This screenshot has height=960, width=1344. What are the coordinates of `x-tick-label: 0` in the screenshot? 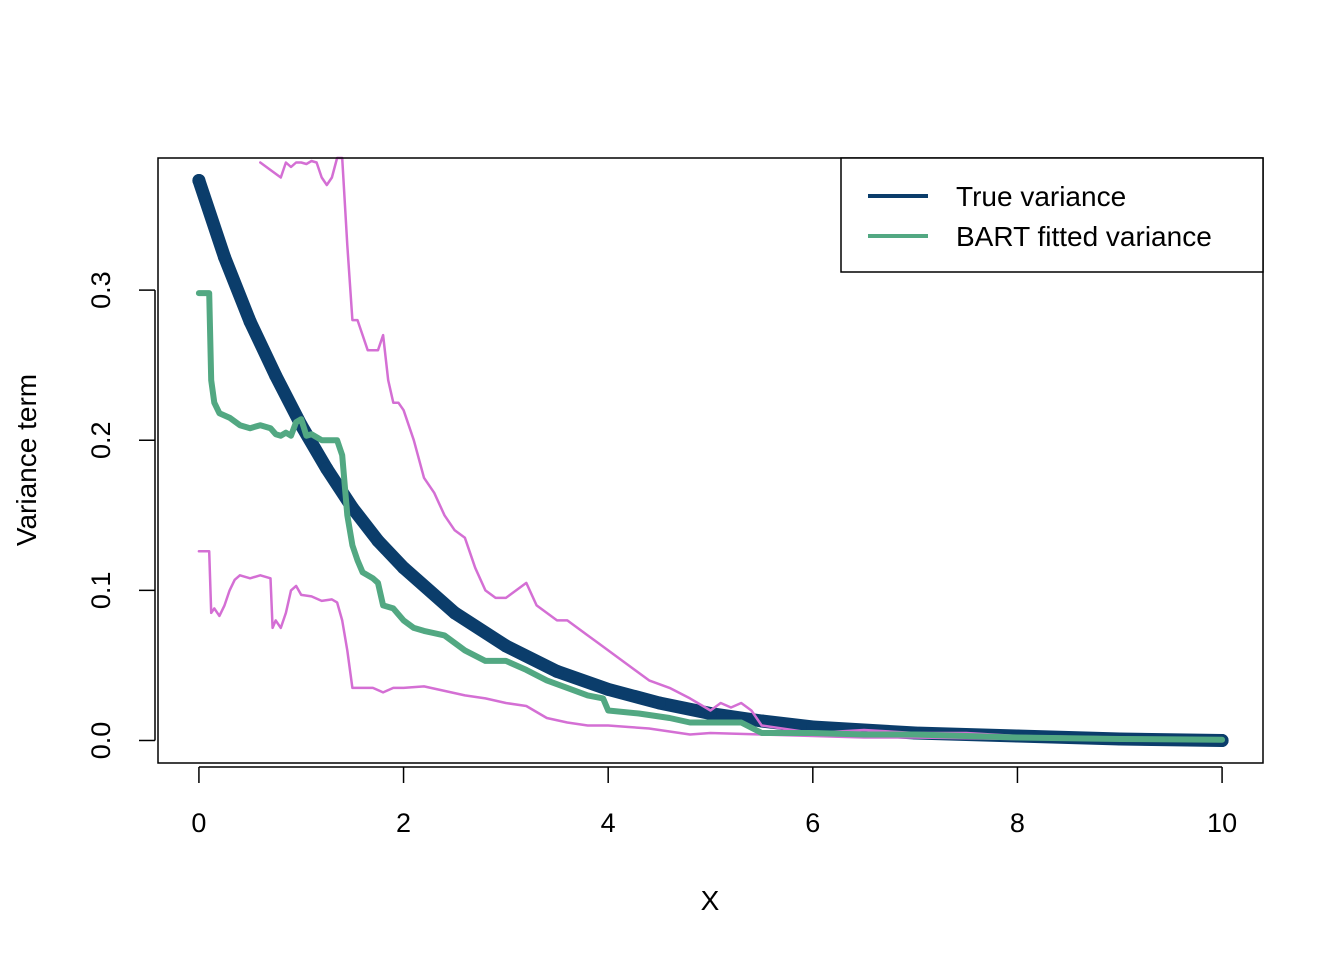 It's located at (198, 823).